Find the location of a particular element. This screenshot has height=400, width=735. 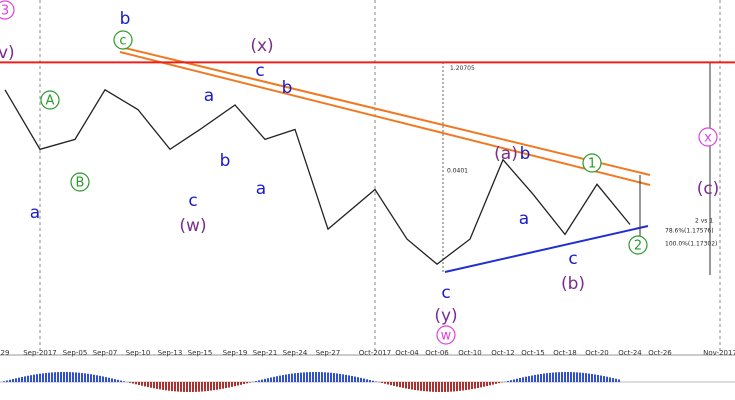

wave-label: 2 is located at coordinates (638, 246).